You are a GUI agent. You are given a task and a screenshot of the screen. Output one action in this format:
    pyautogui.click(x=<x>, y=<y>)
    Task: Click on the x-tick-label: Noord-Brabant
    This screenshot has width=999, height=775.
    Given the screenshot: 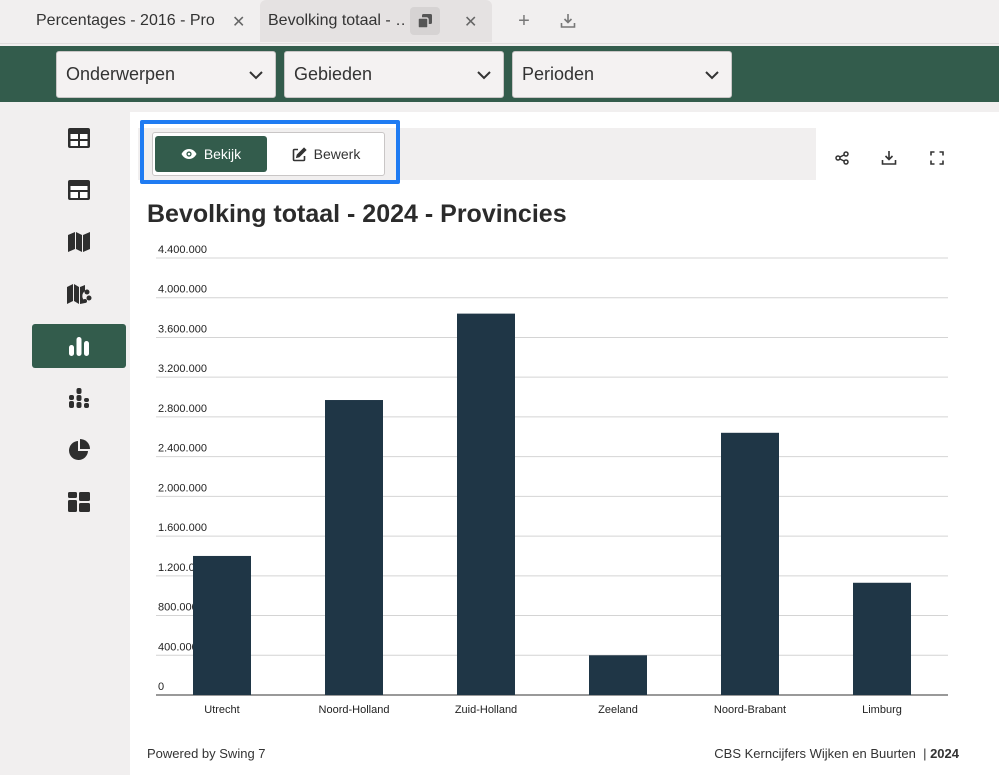 What is the action you would take?
    pyautogui.click(x=750, y=710)
    